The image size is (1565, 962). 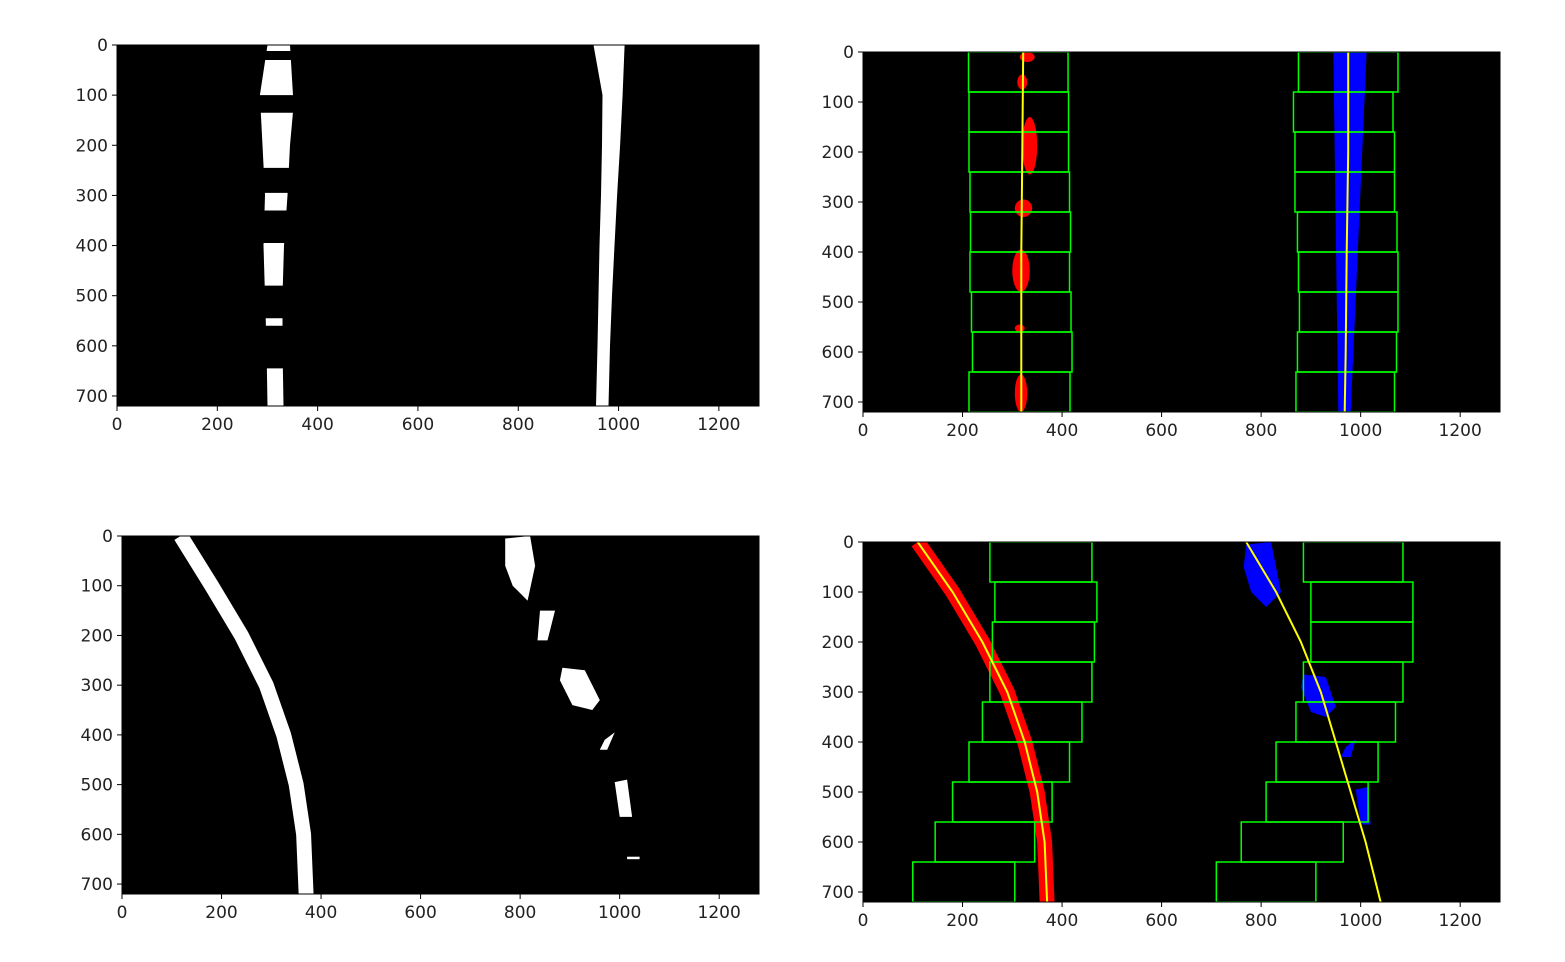 I want to click on right-lane-pixels, so click(x=1350, y=232).